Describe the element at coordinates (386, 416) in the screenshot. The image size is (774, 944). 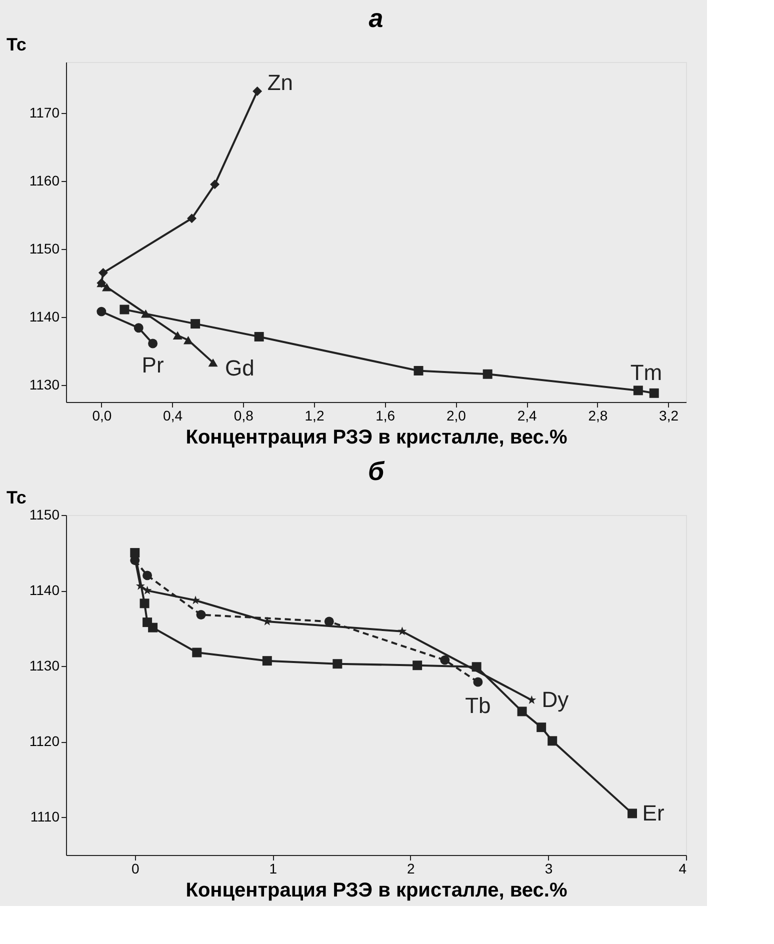
I see `x-tick-label: 1,6` at that location.